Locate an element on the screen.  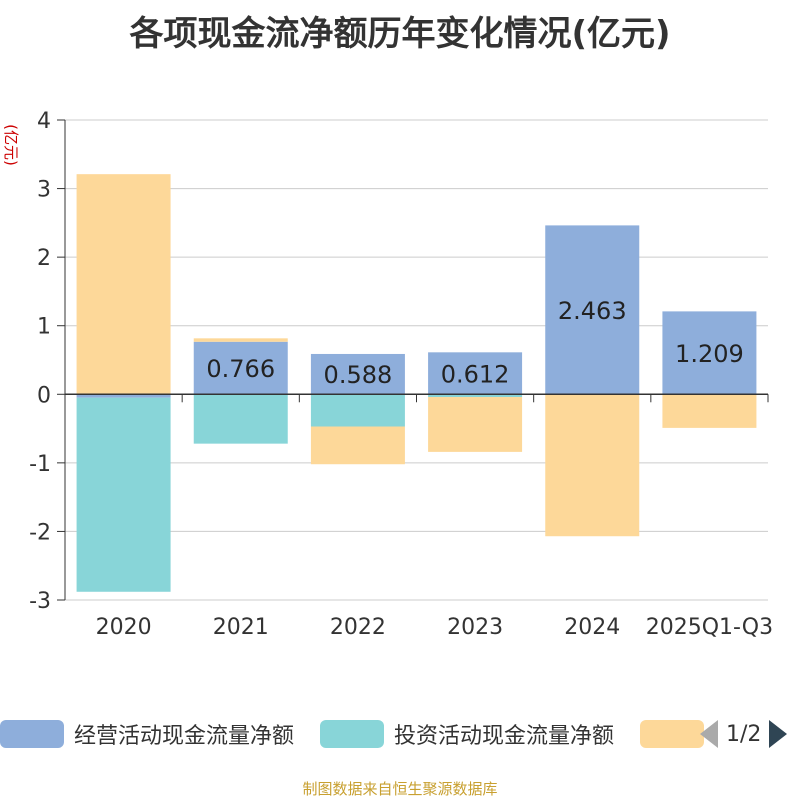
bar-series2-2021 is located at coordinates (240, 340).